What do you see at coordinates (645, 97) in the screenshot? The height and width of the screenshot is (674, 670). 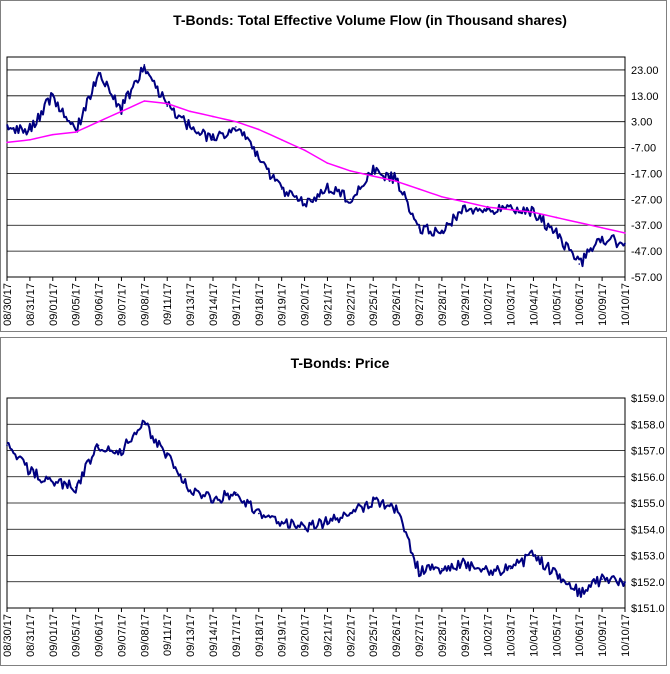 I see `y-tick-label: 13.00` at bounding box center [645, 97].